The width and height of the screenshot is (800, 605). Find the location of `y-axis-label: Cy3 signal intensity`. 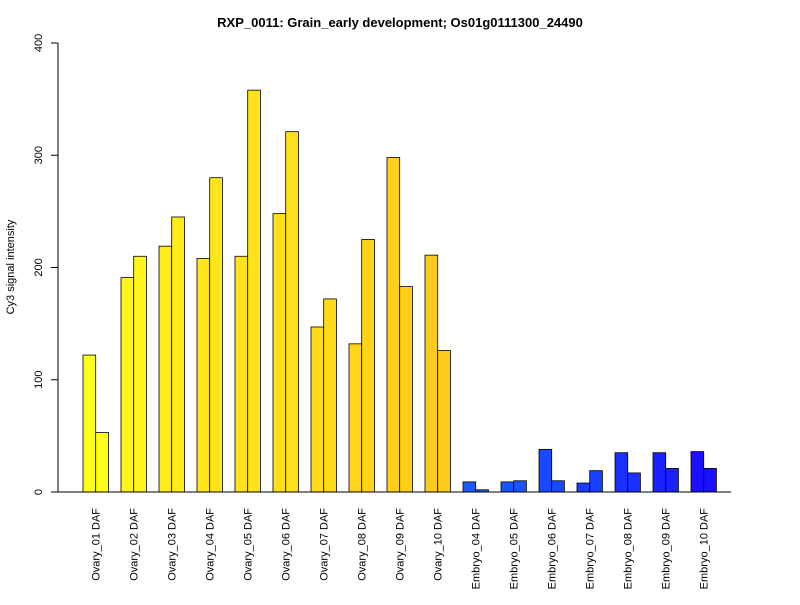

y-axis-label: Cy3 signal intensity is located at coordinates (11, 266).